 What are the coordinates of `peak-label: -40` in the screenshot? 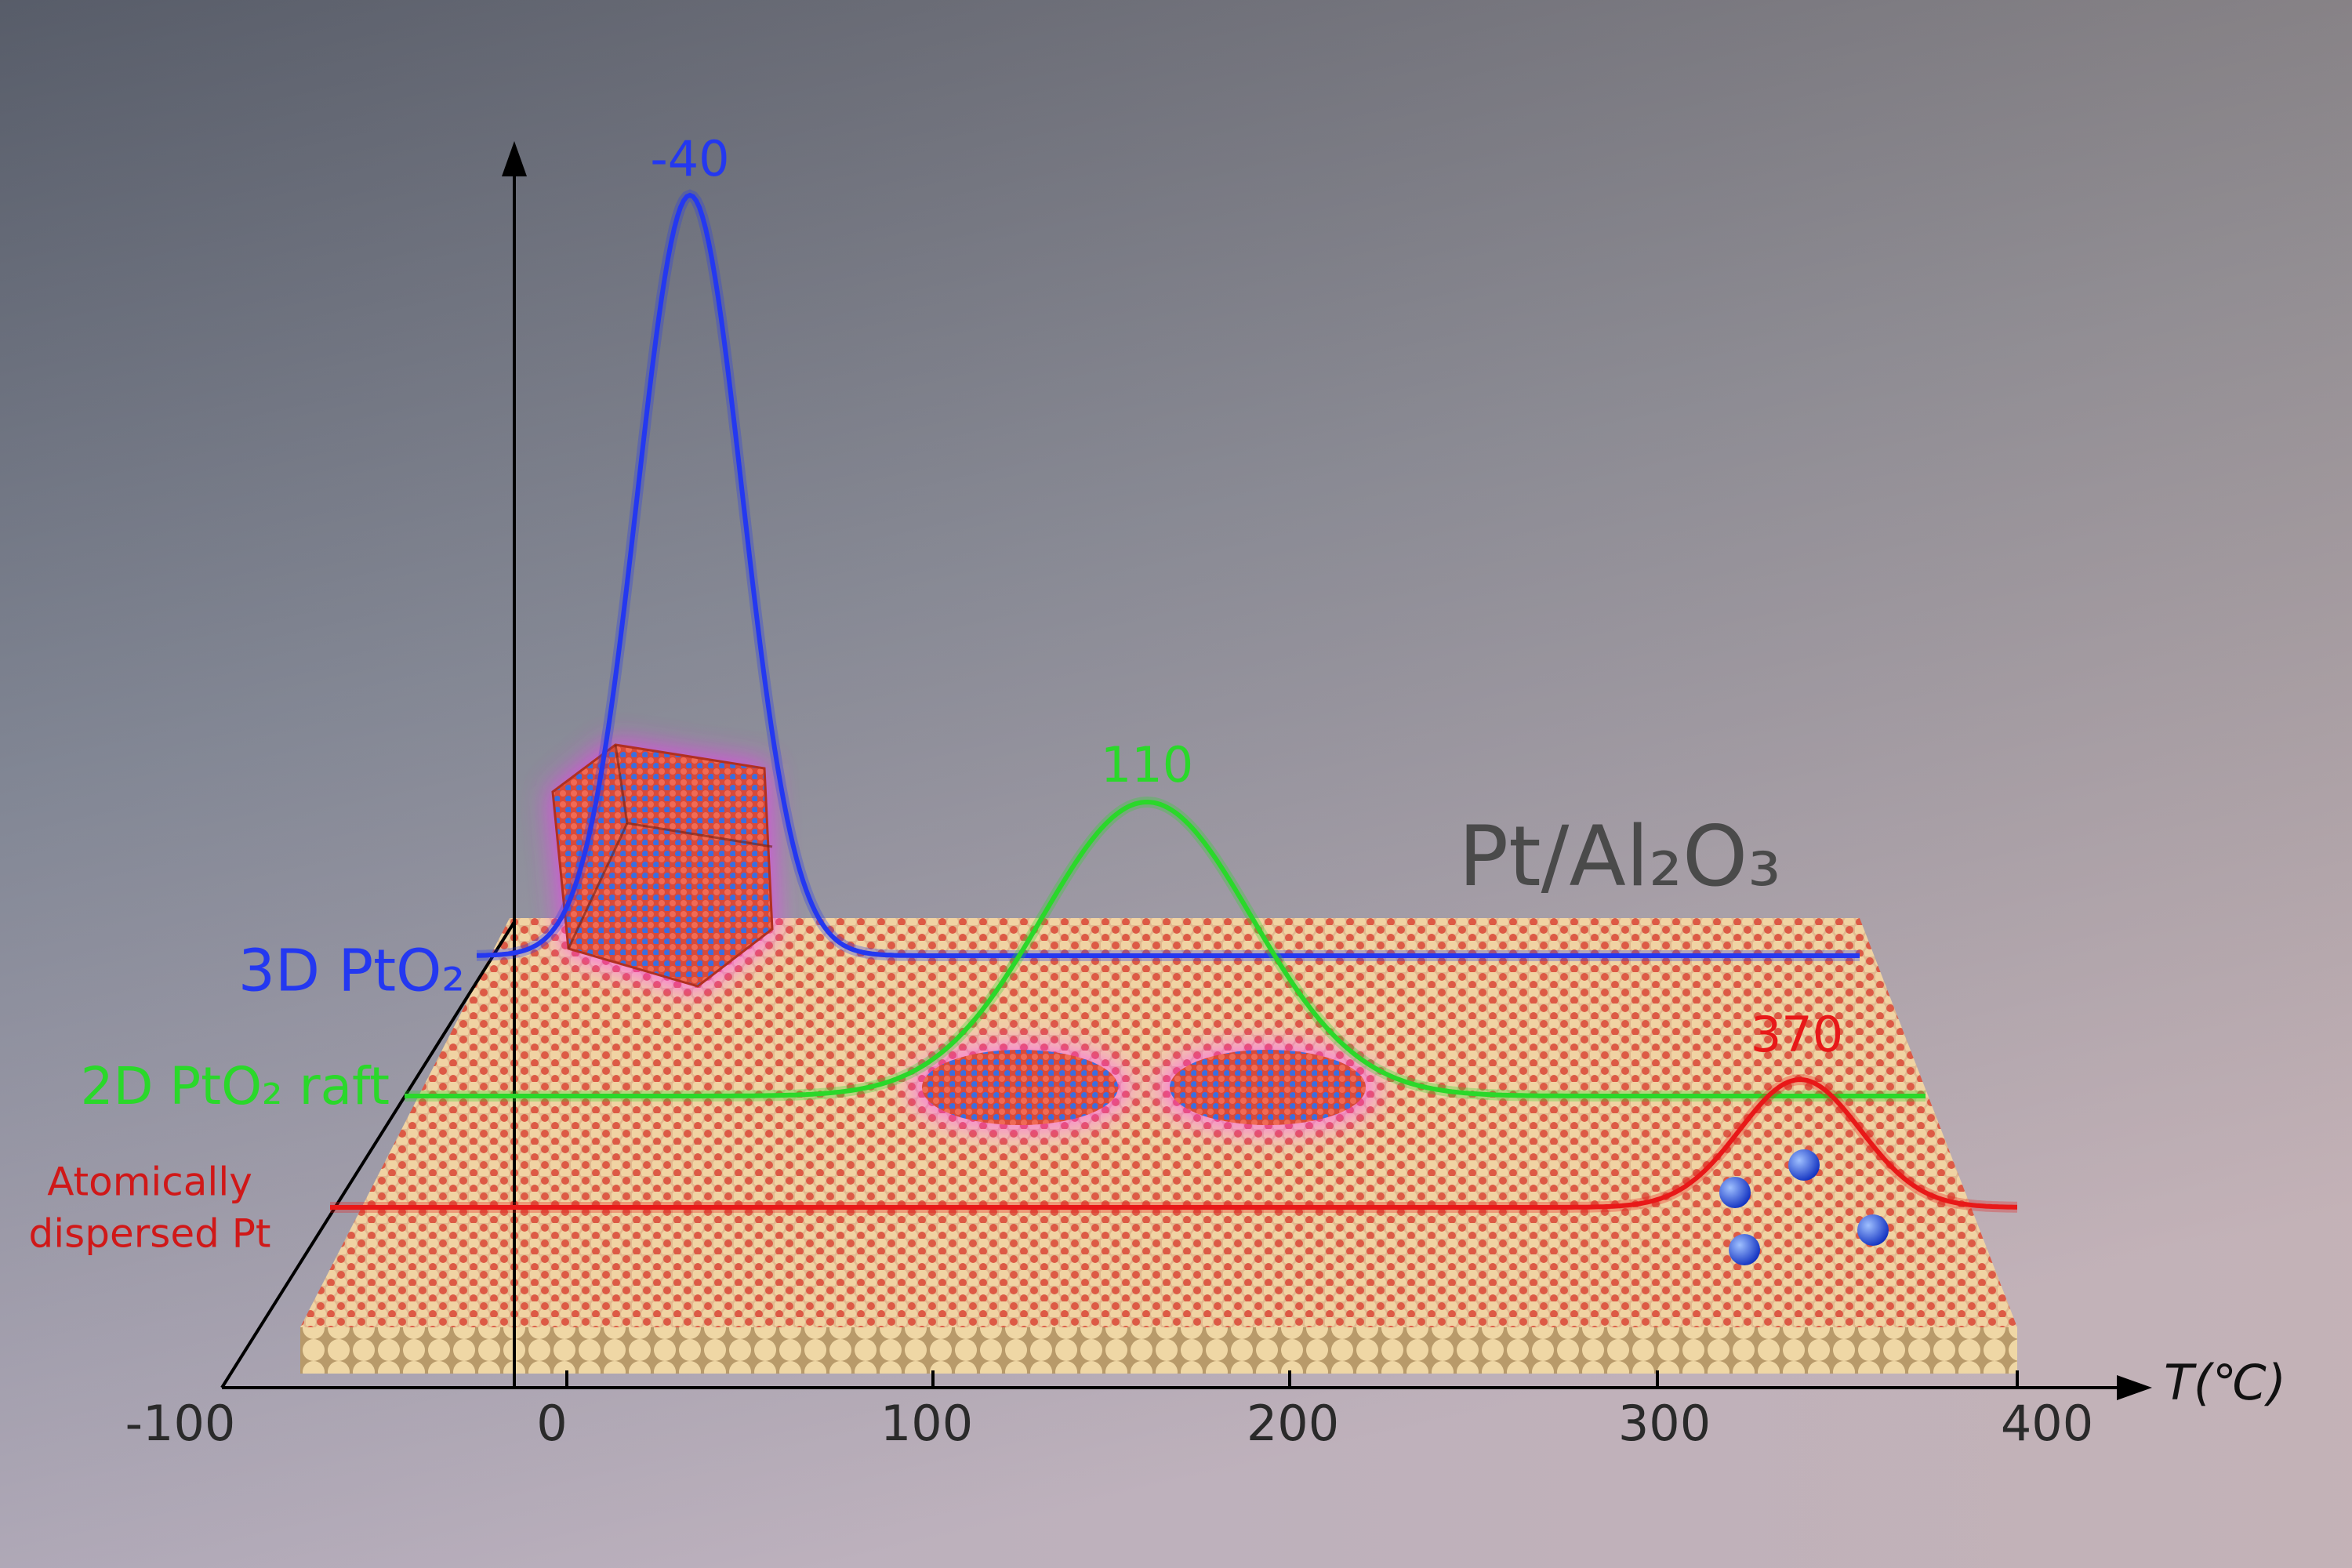 It's located at (689, 158).